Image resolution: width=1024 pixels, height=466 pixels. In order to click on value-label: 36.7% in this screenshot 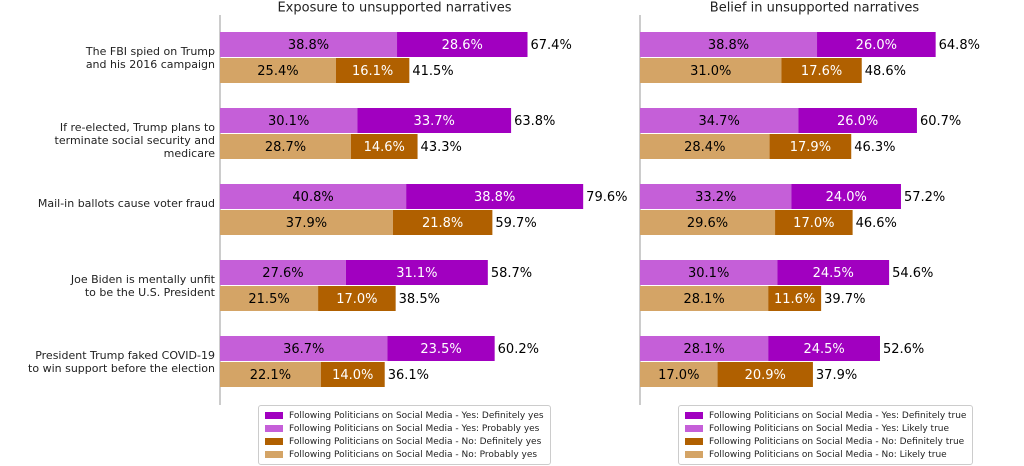, I will do `click(303, 349)`.